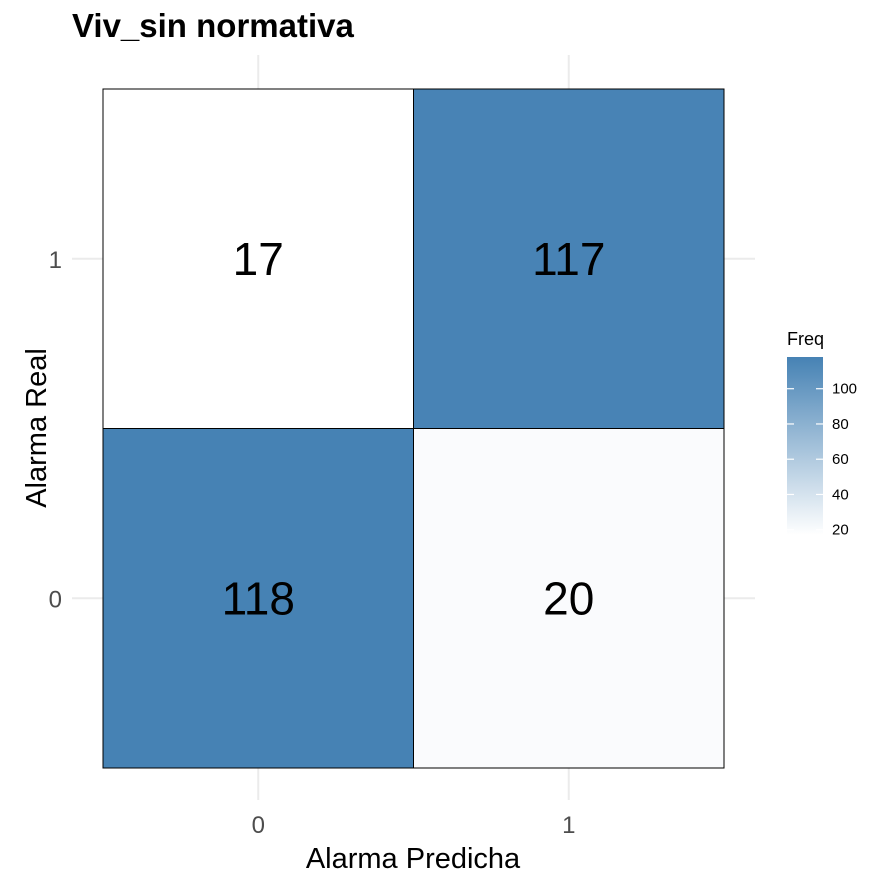 Image resolution: width=885 pixels, height=885 pixels. Describe the element at coordinates (840, 494) in the screenshot. I see `legend-tick-label: 40` at that location.